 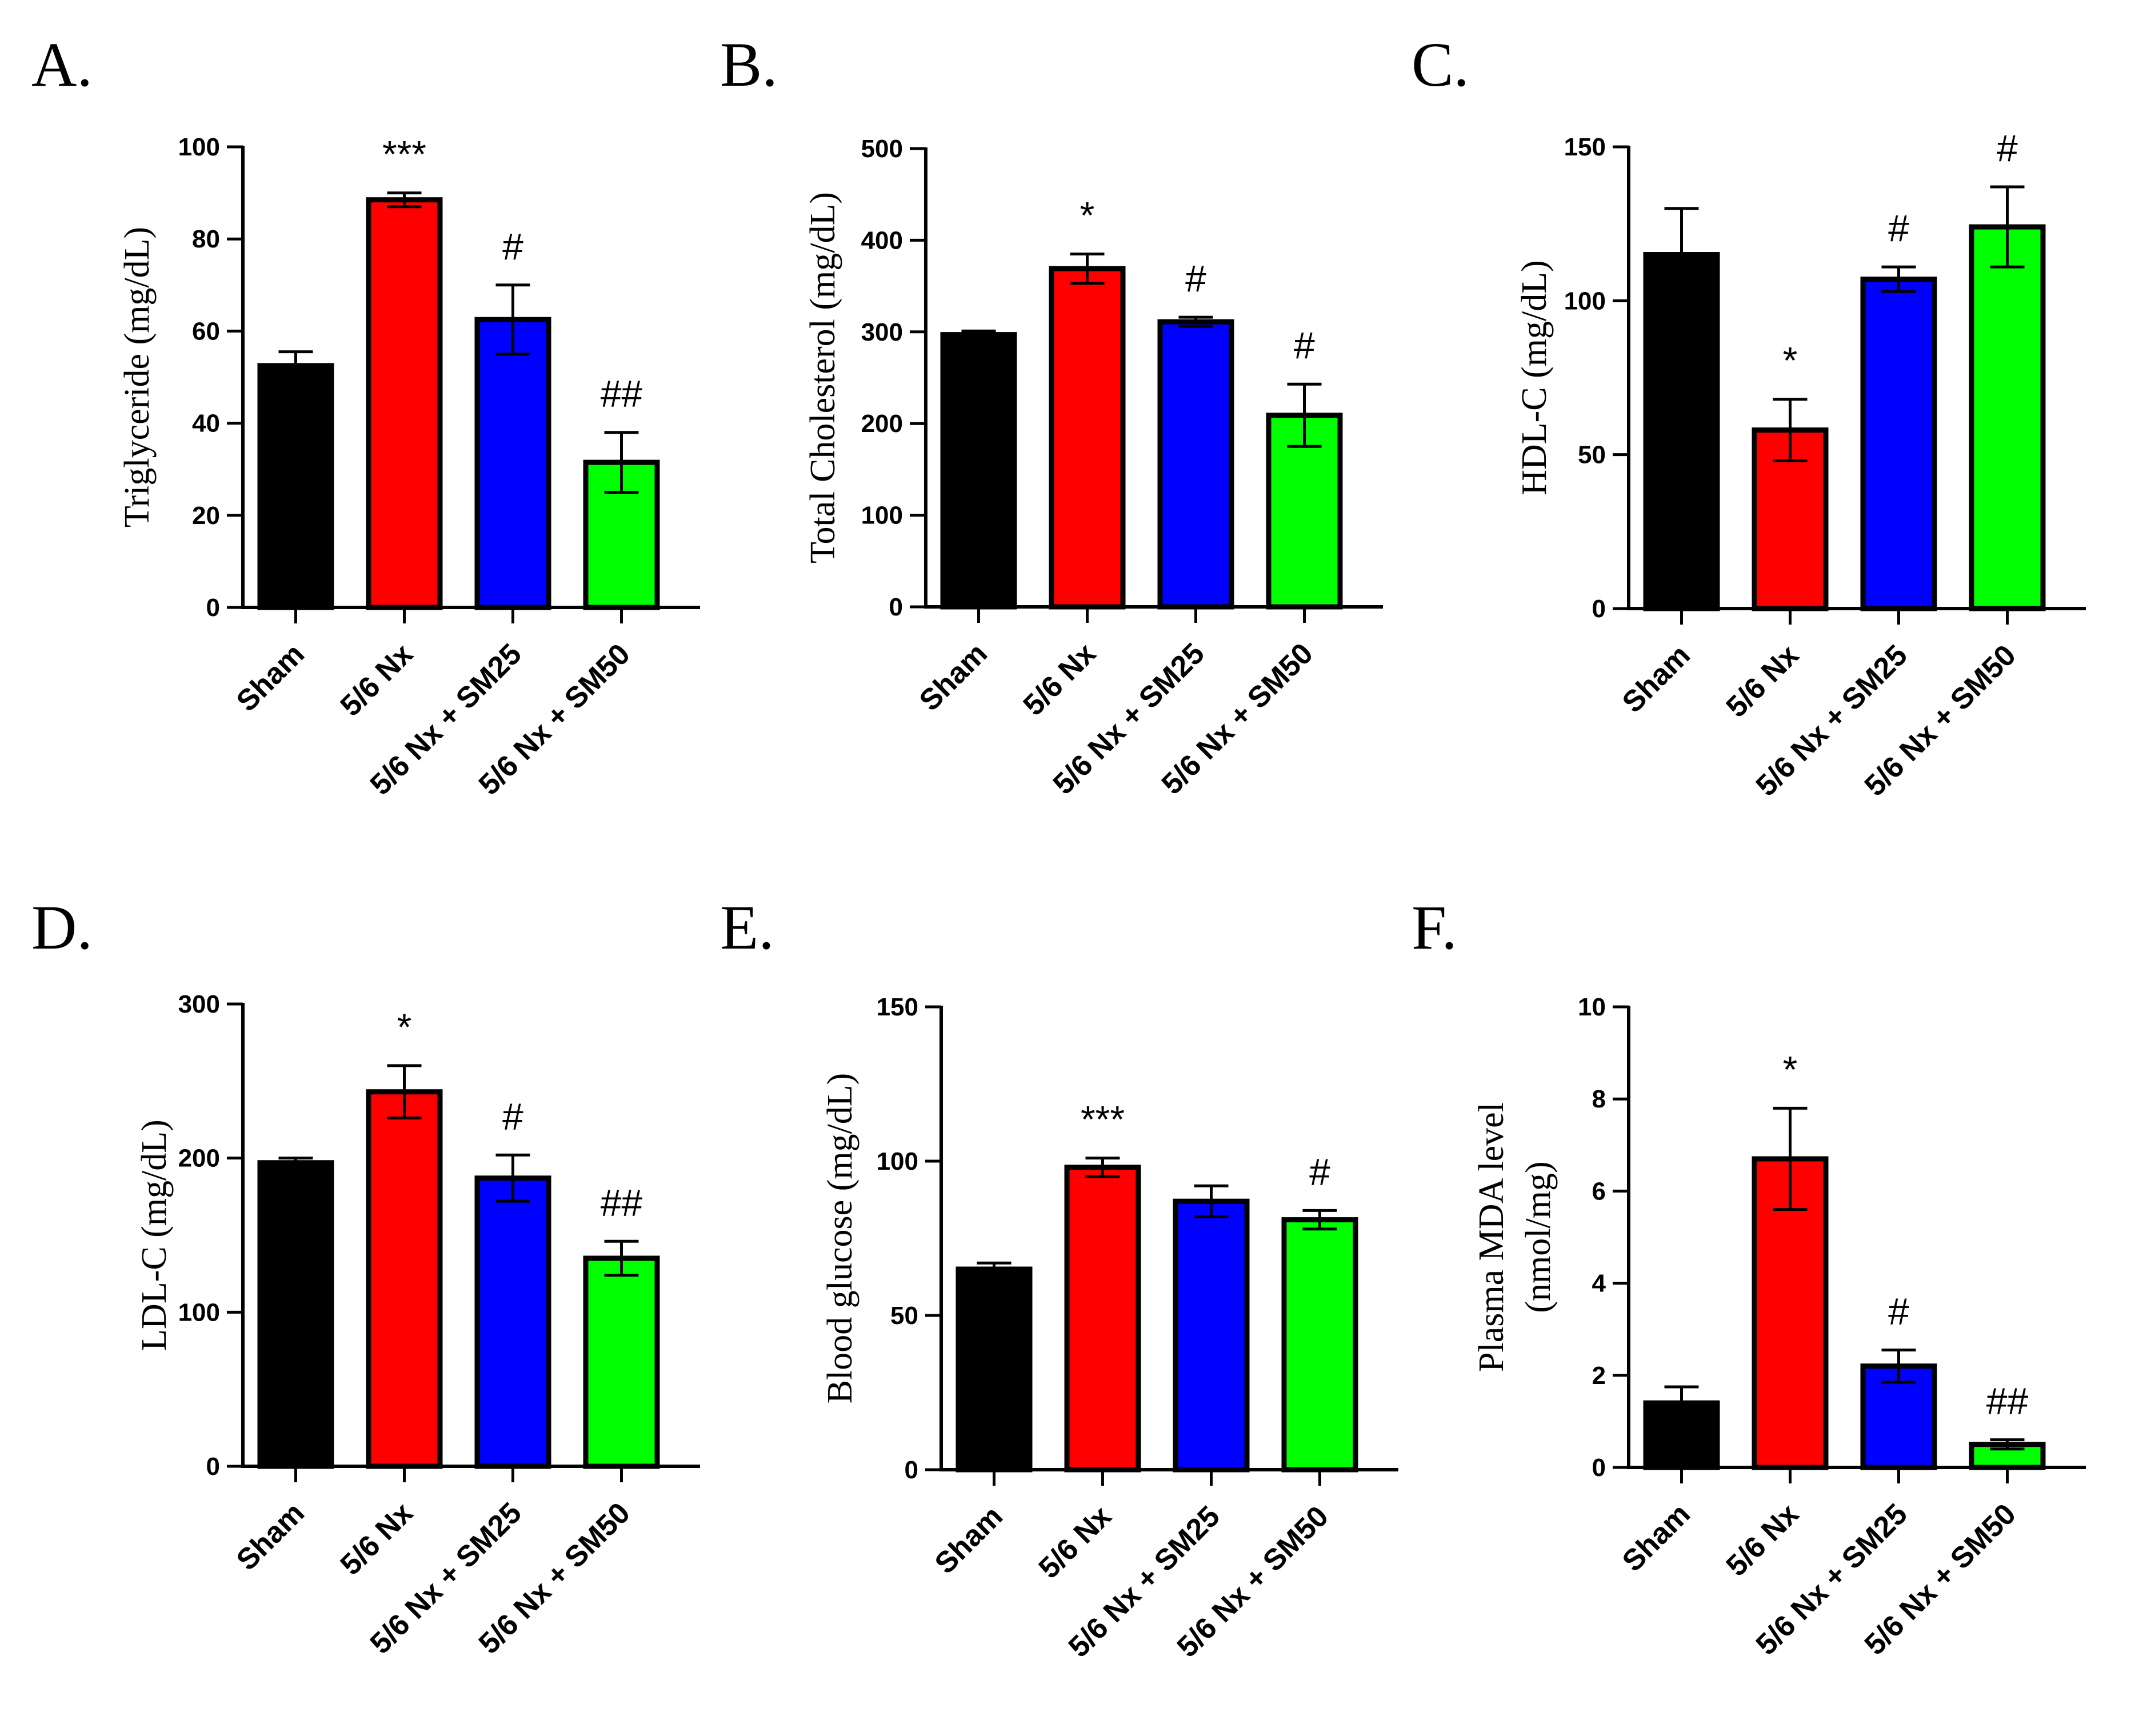 I want to click on y-axis-label: LDL-C (mg/dL), so click(x=154, y=1235).